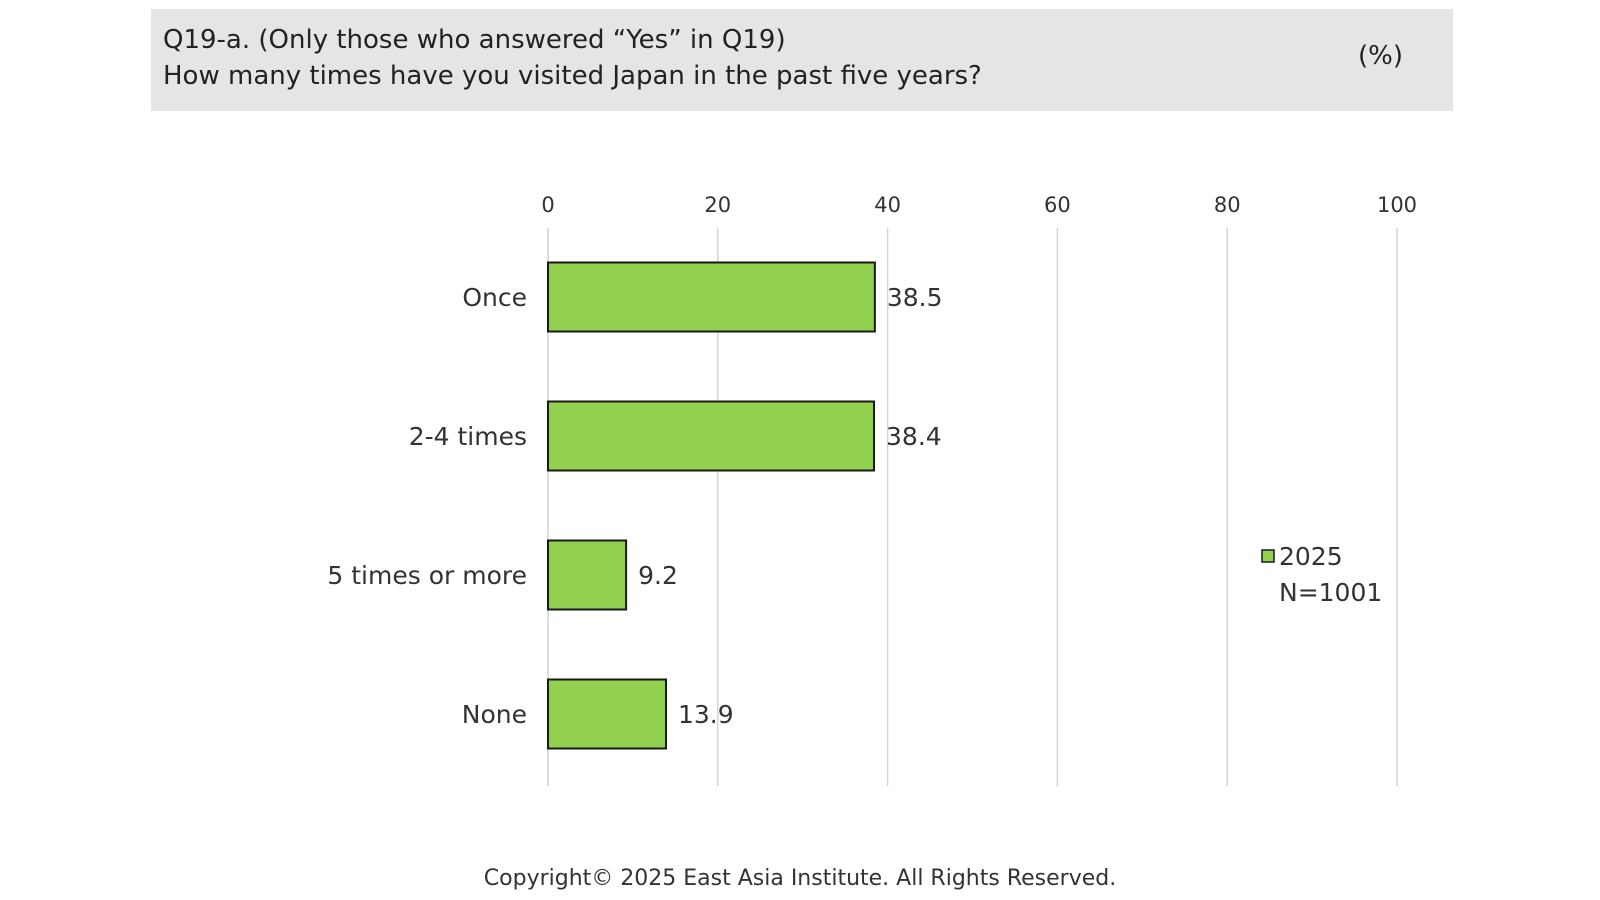  Describe the element at coordinates (1380, 56) in the screenshot. I see `unit-label: (%)` at that location.